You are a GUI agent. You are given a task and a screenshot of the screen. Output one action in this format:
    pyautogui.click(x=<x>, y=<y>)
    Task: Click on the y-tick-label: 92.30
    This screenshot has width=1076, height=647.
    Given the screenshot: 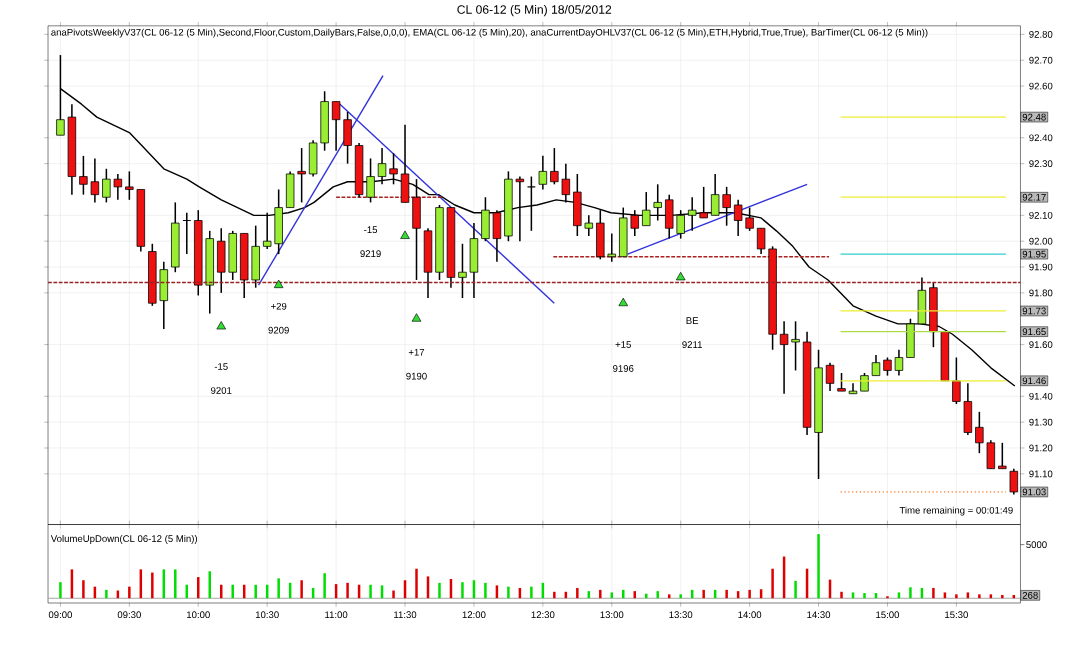 What is the action you would take?
    pyautogui.click(x=1041, y=164)
    